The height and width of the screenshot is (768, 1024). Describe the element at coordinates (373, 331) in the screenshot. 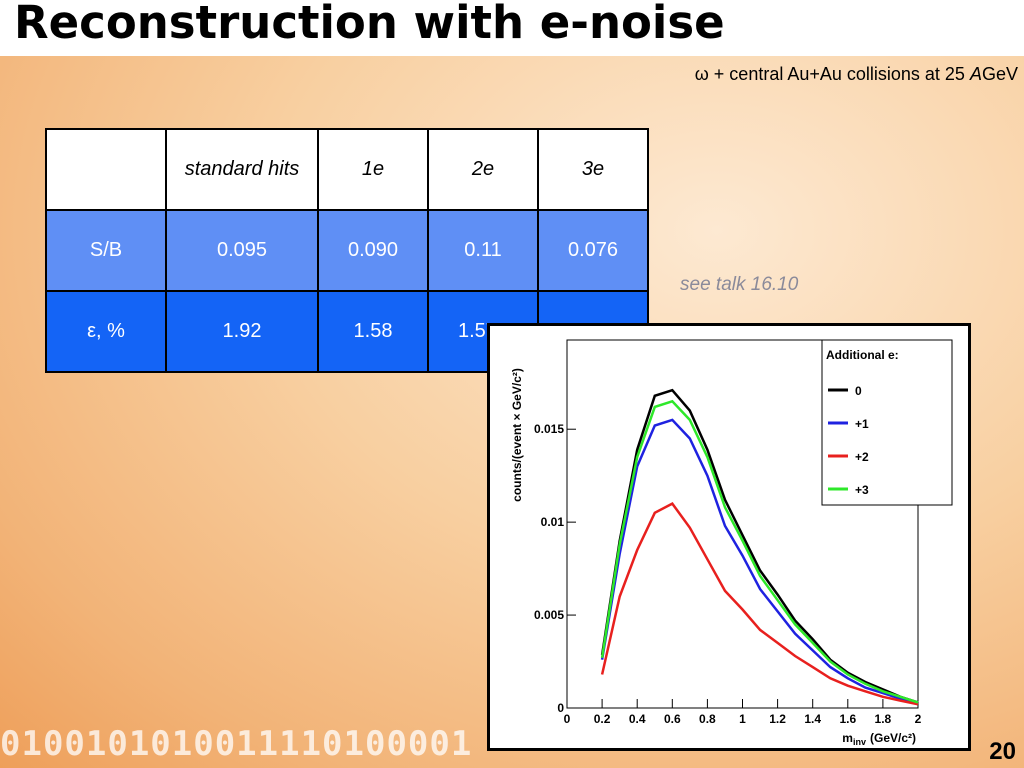

I see `table-cell: 1.58` at that location.